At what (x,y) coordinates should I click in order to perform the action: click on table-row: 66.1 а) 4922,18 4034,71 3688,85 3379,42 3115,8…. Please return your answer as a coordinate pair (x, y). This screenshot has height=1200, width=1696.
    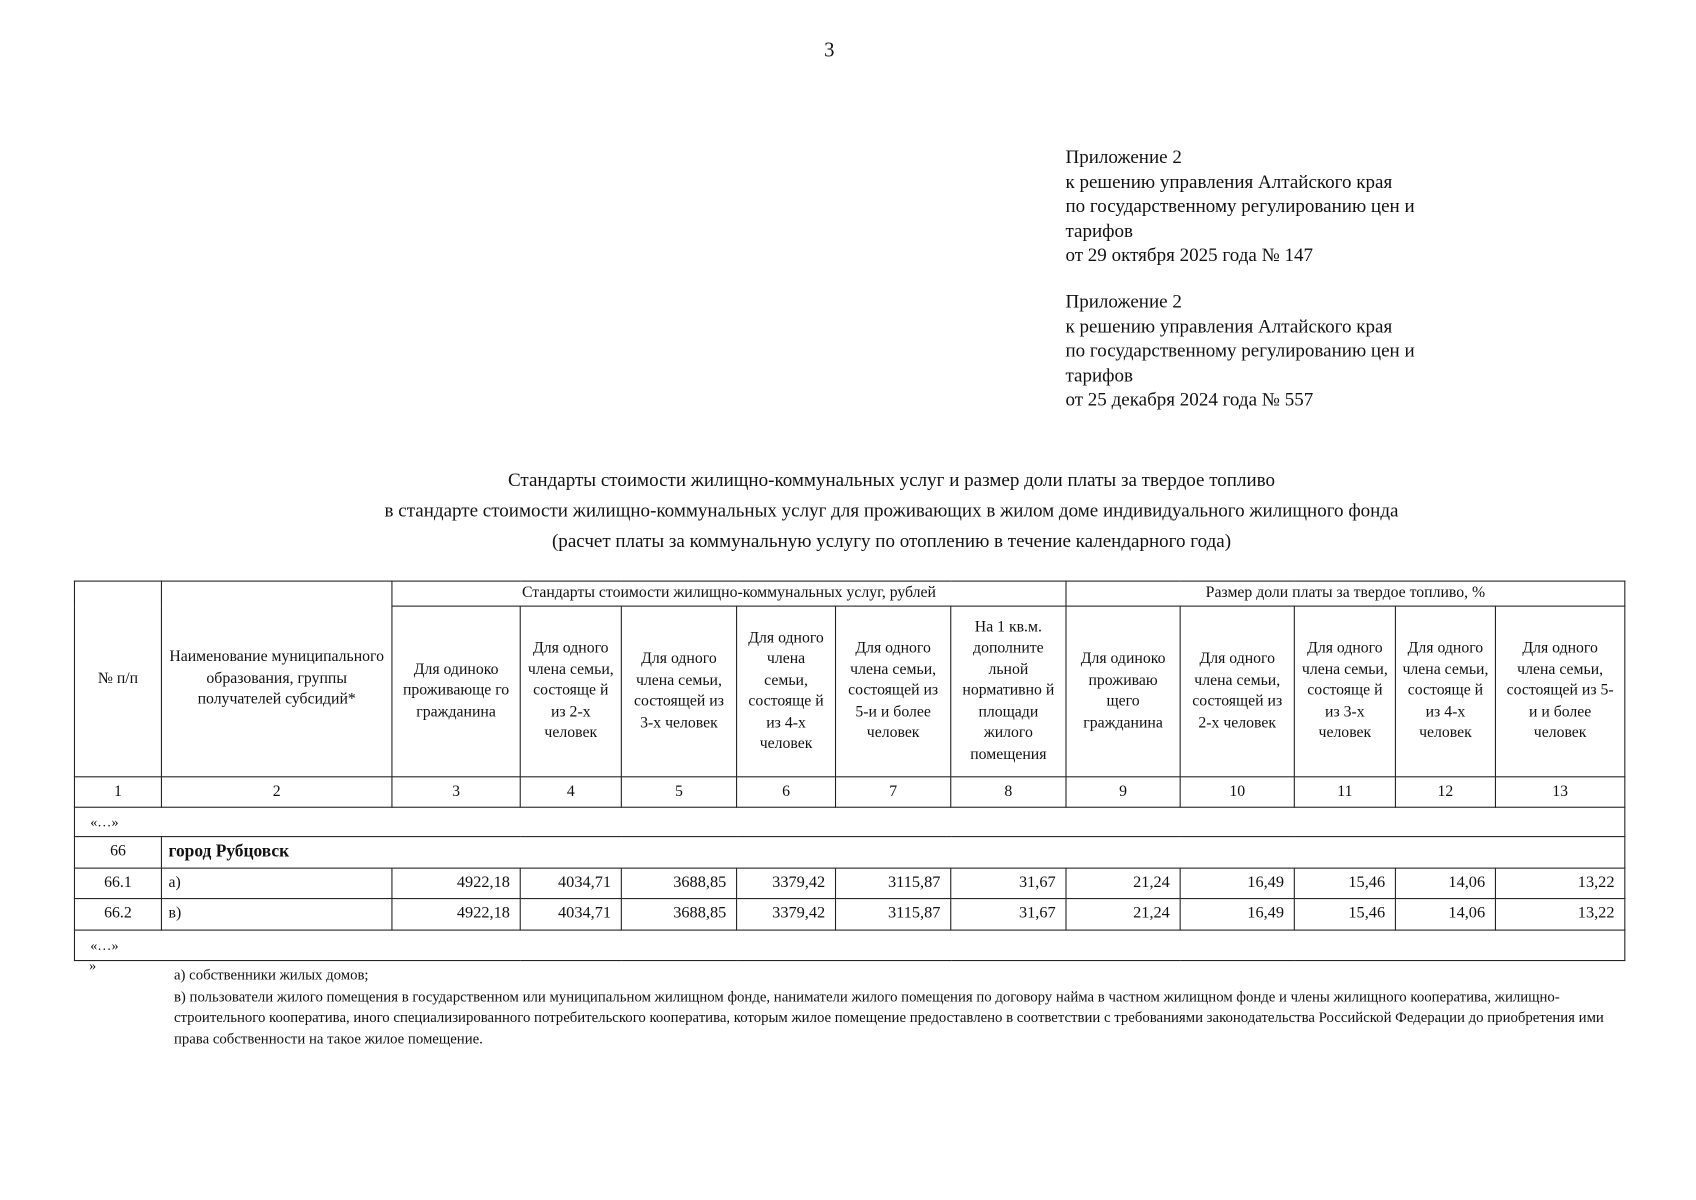
    Looking at the image, I should click on (849, 883).